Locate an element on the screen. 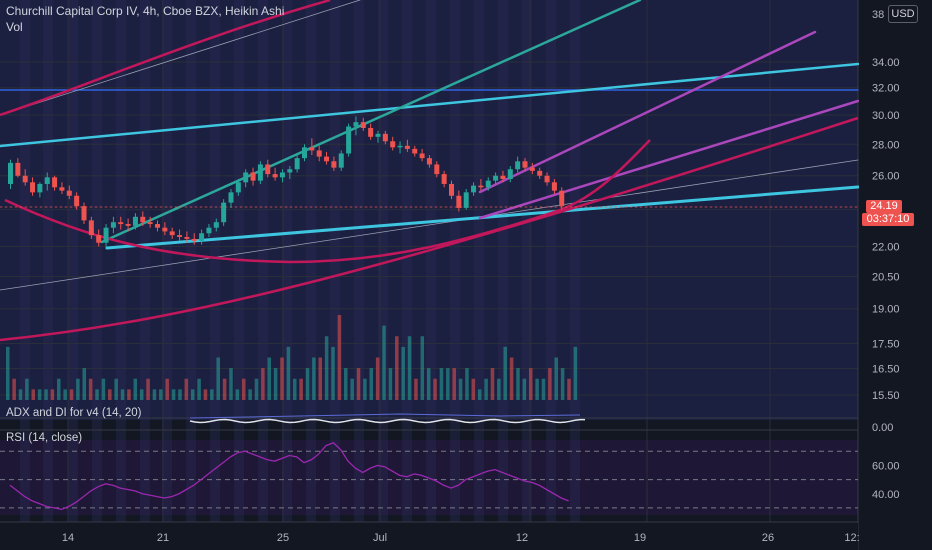 The width and height of the screenshot is (932, 550). price-tick-label: 17.50 is located at coordinates (886, 345).